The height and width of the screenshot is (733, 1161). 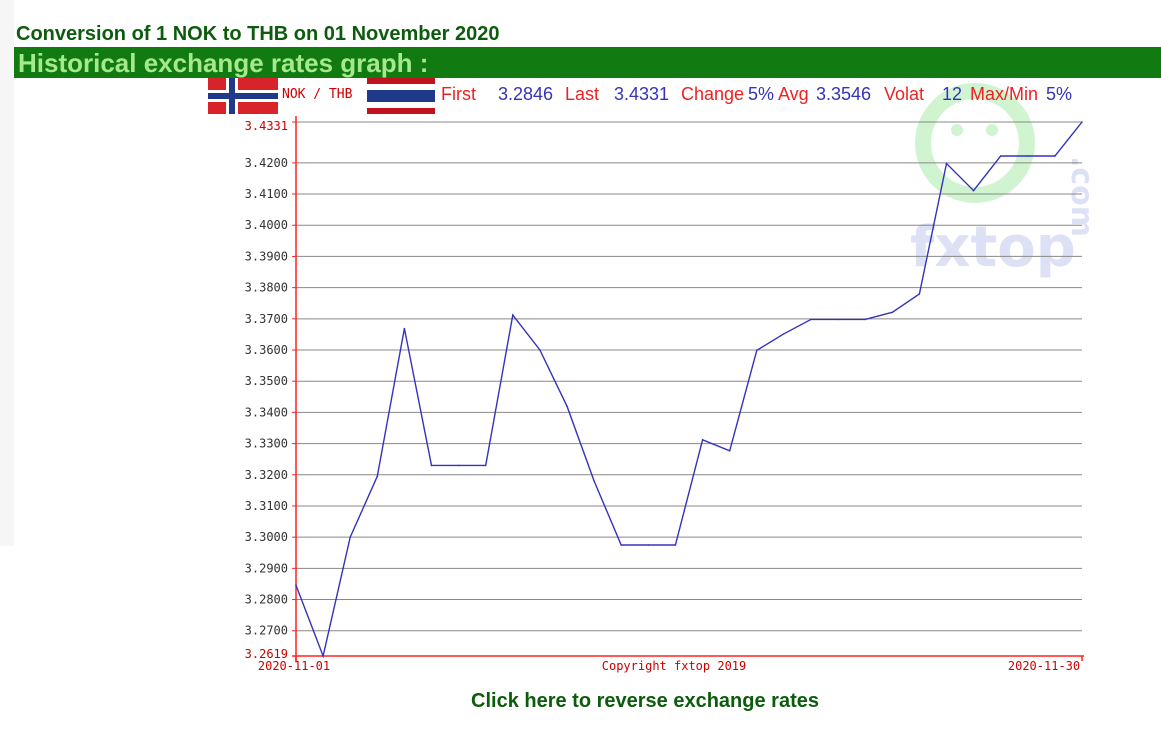 I want to click on last-value: 3.4331, so click(x=641, y=94).